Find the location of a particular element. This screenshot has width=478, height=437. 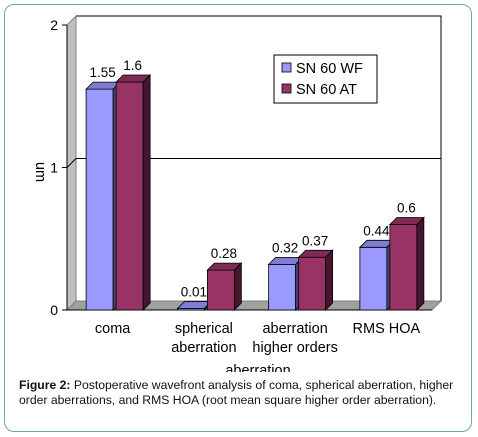

legend-label: SN 60 WF is located at coordinates (329, 69).